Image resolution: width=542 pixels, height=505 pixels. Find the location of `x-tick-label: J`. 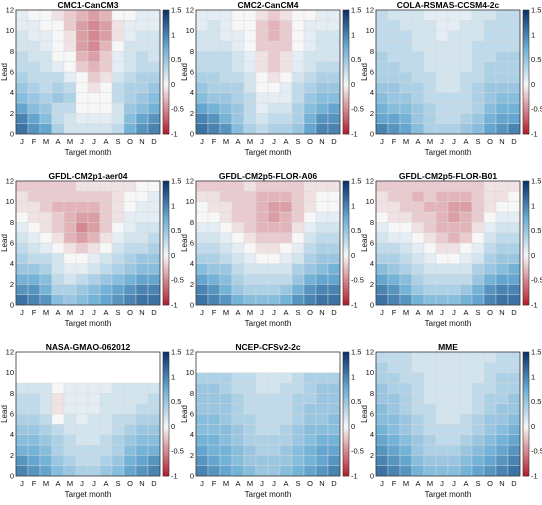

x-tick-label: J is located at coordinates (442, 141).